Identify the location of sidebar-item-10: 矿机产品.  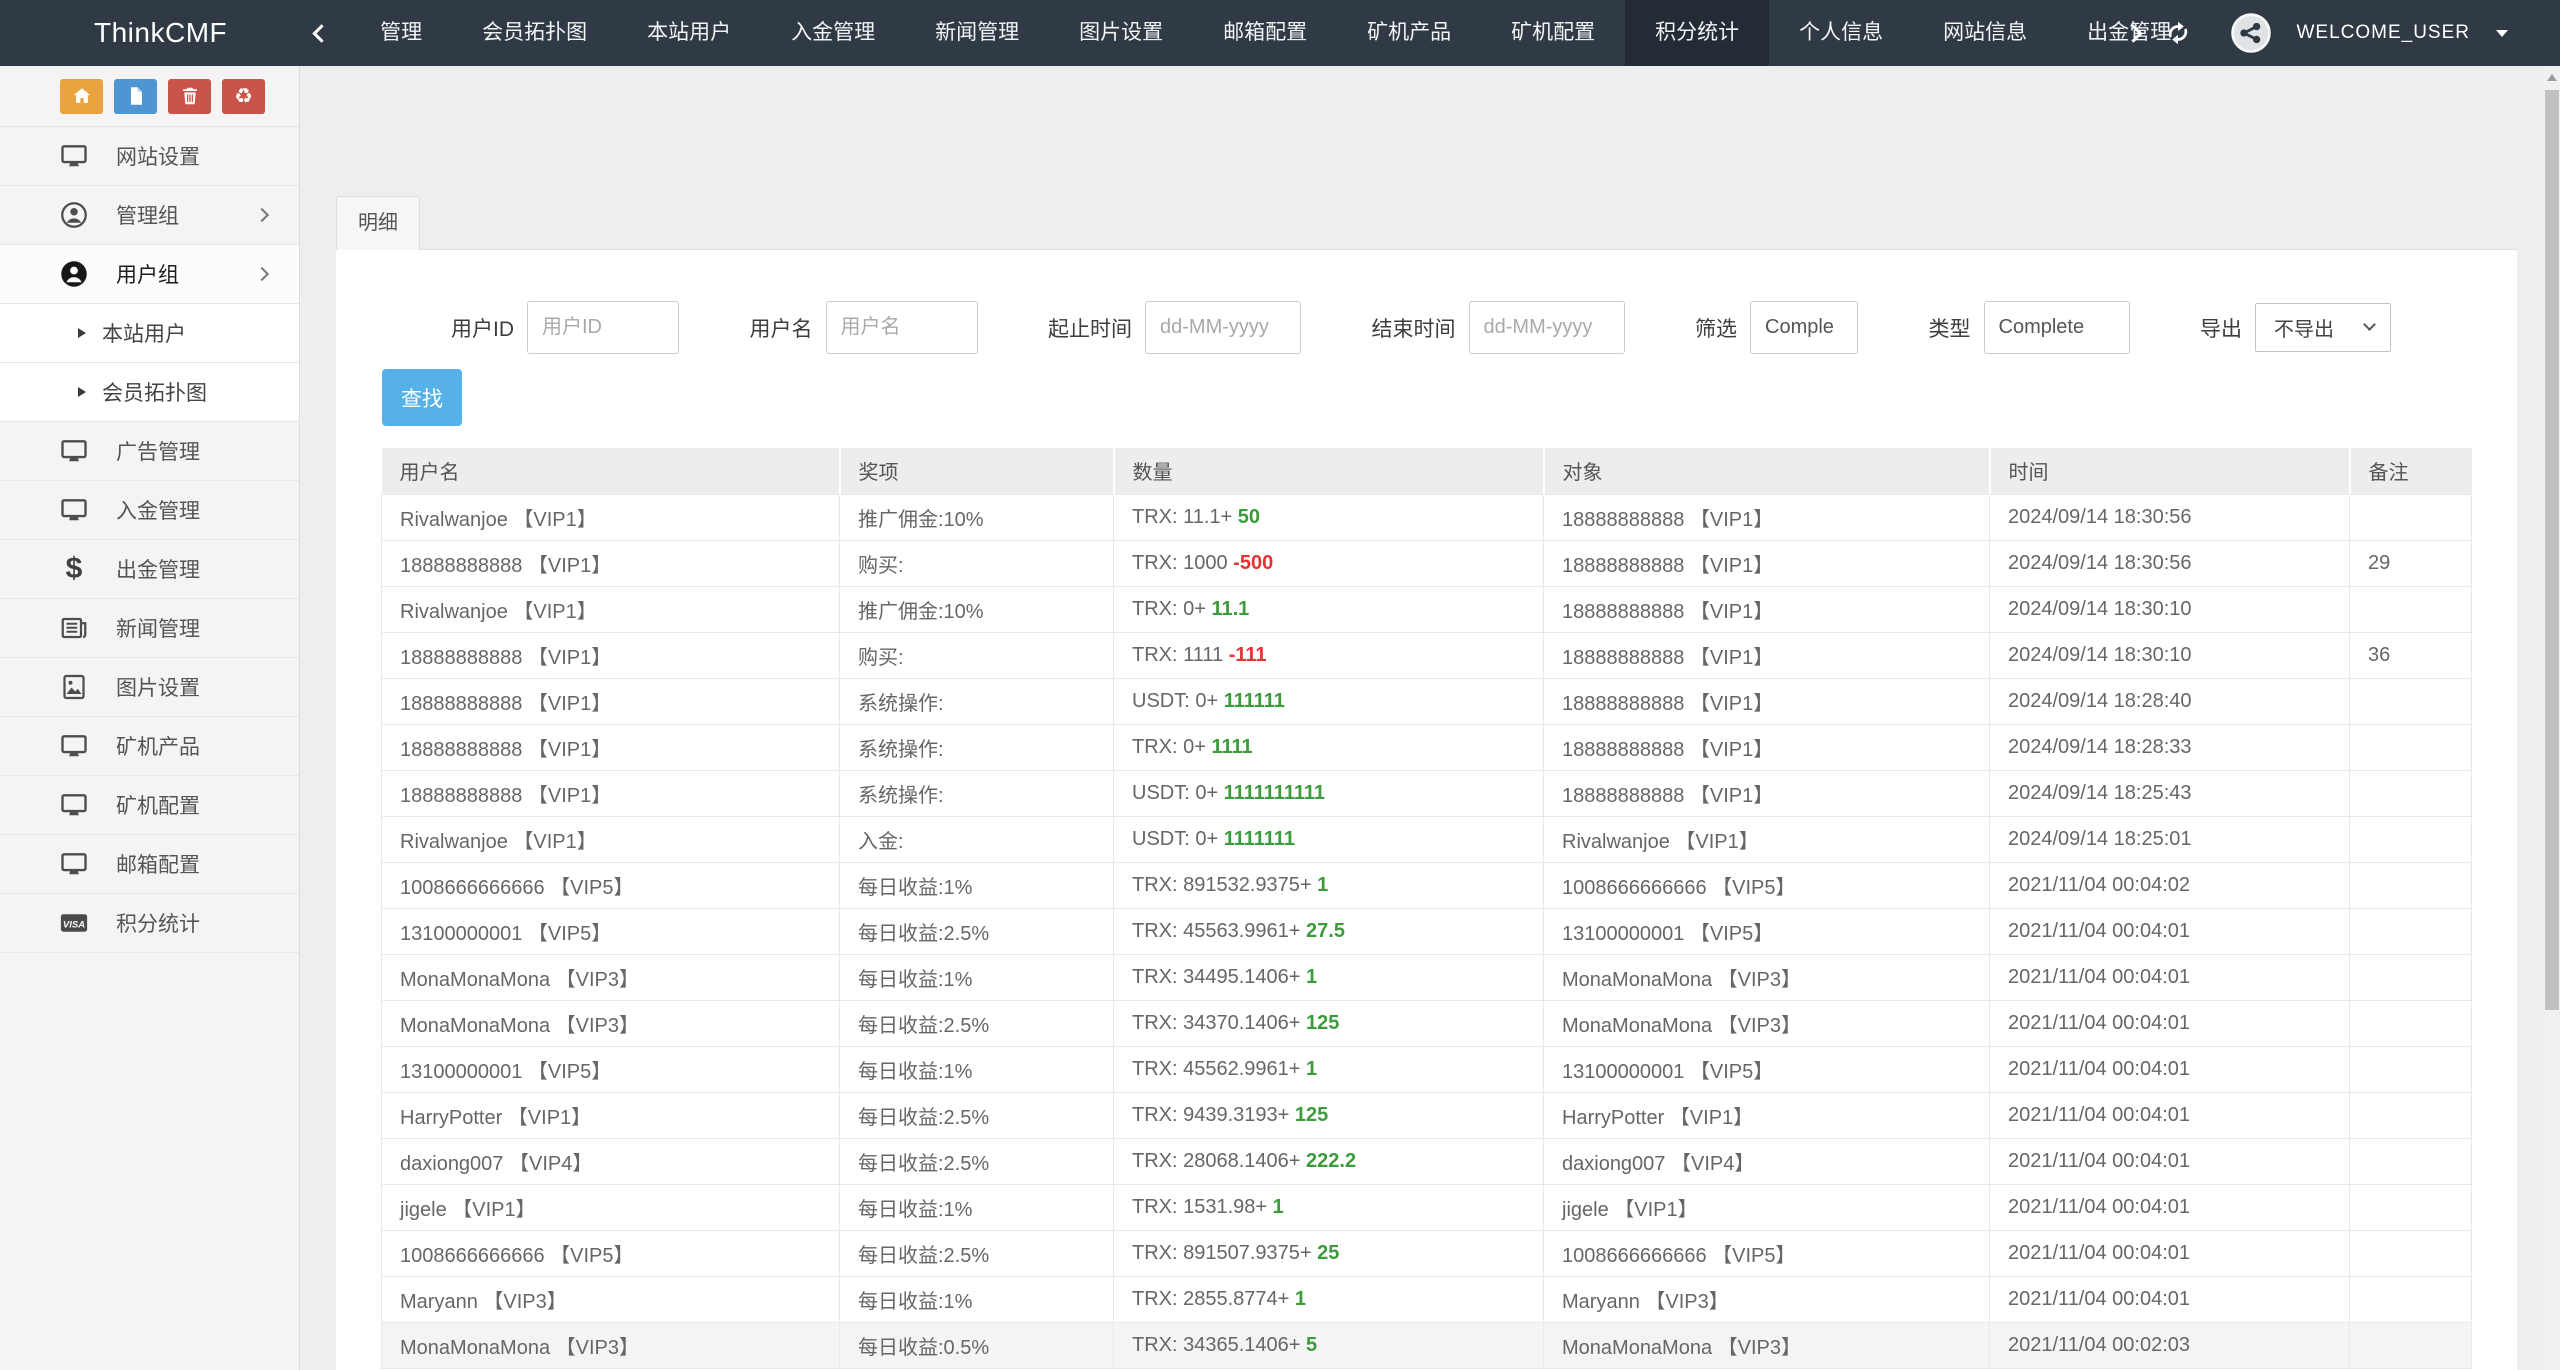
(149, 746).